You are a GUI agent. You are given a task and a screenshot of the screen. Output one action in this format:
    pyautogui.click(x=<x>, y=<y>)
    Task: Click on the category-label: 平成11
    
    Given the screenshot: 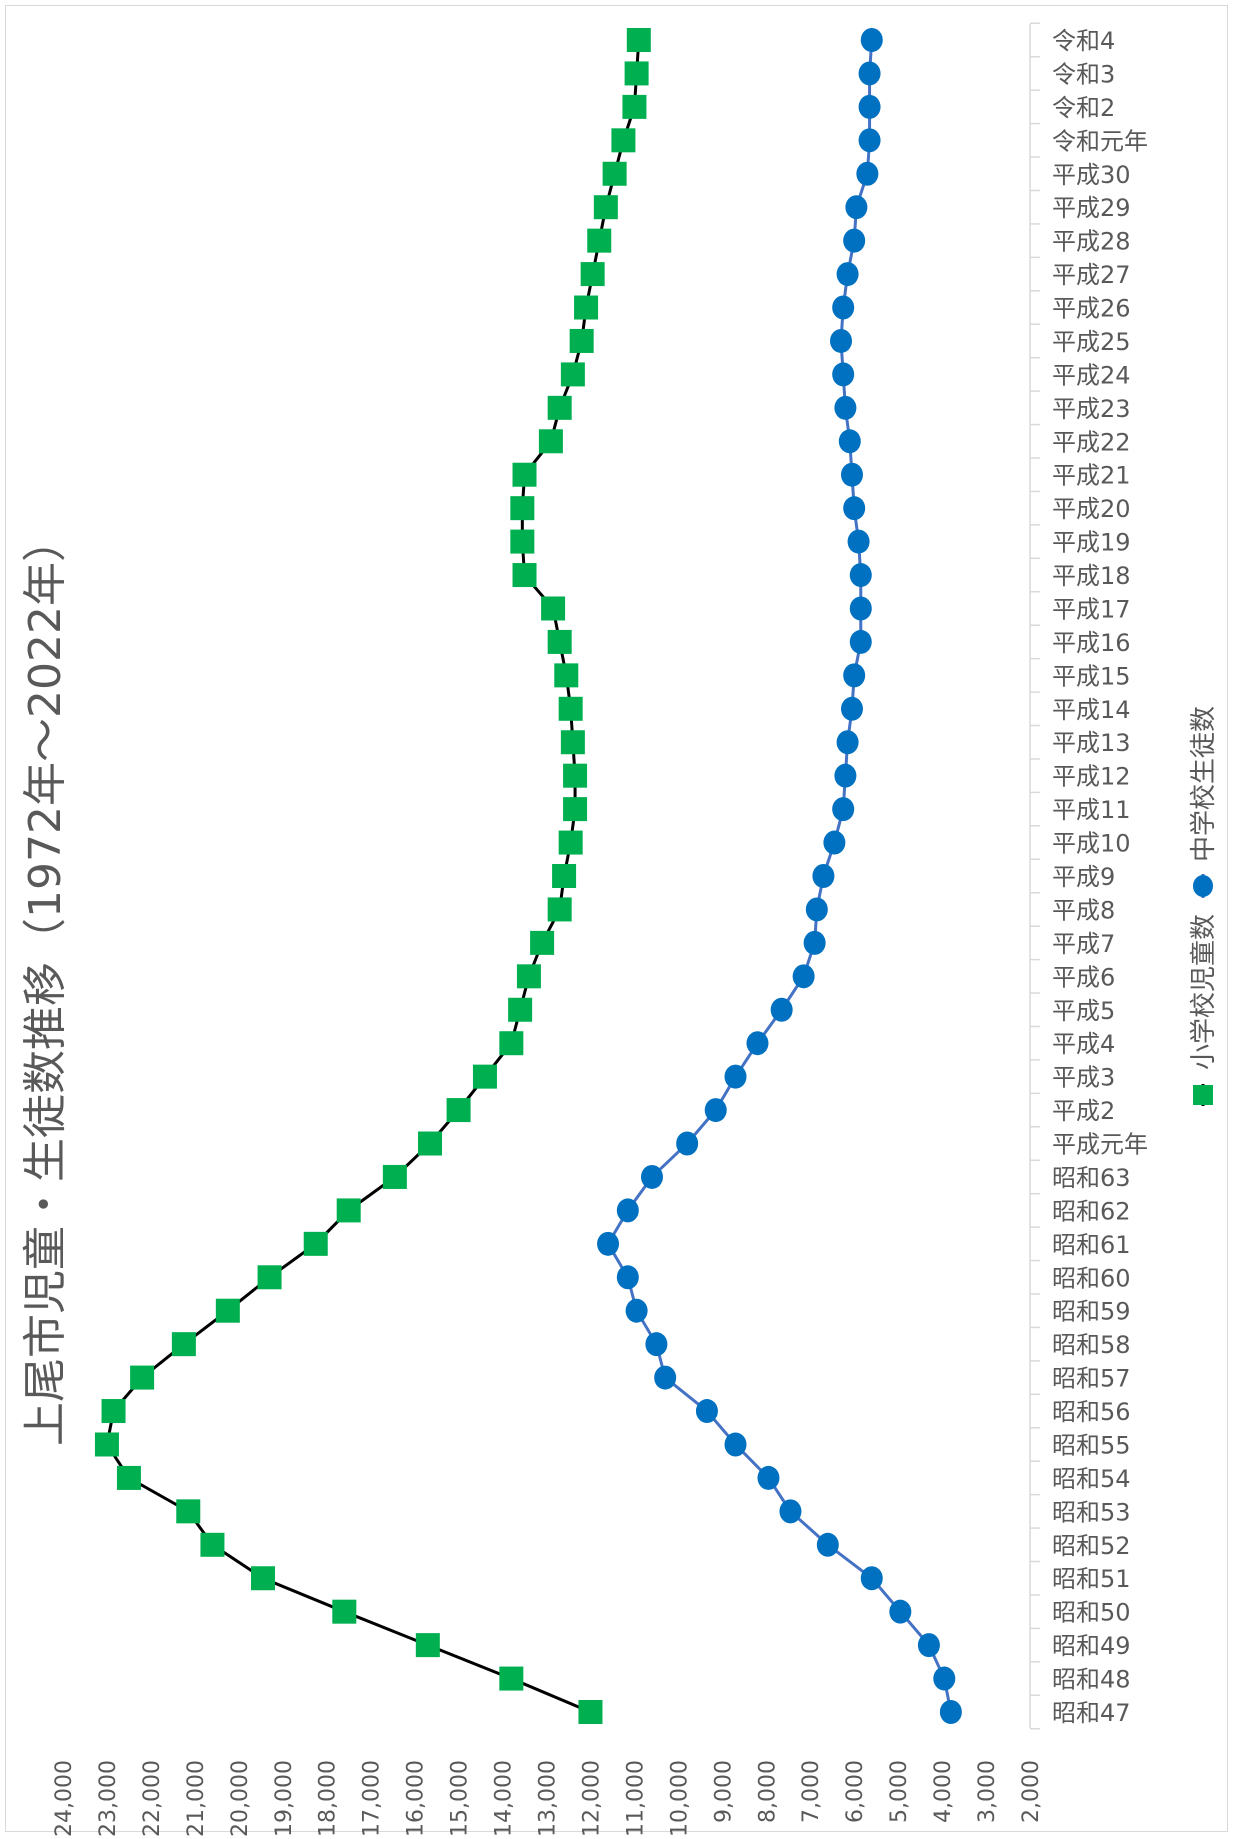 What is the action you would take?
    pyautogui.click(x=1091, y=810)
    